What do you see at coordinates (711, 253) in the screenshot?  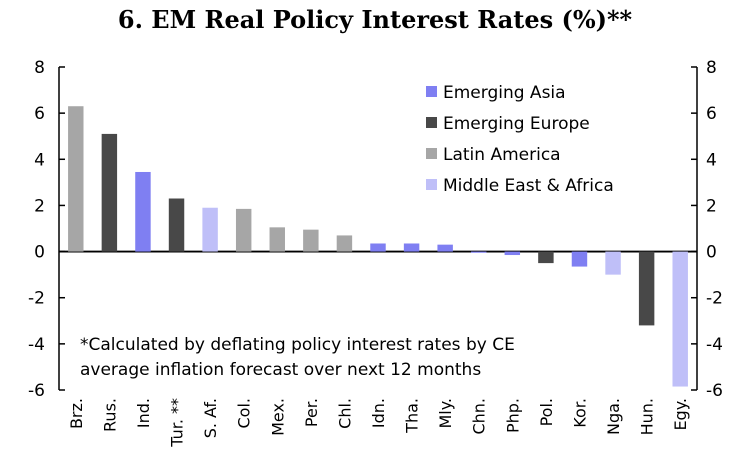 I see `y-tick-label-right: 0` at bounding box center [711, 253].